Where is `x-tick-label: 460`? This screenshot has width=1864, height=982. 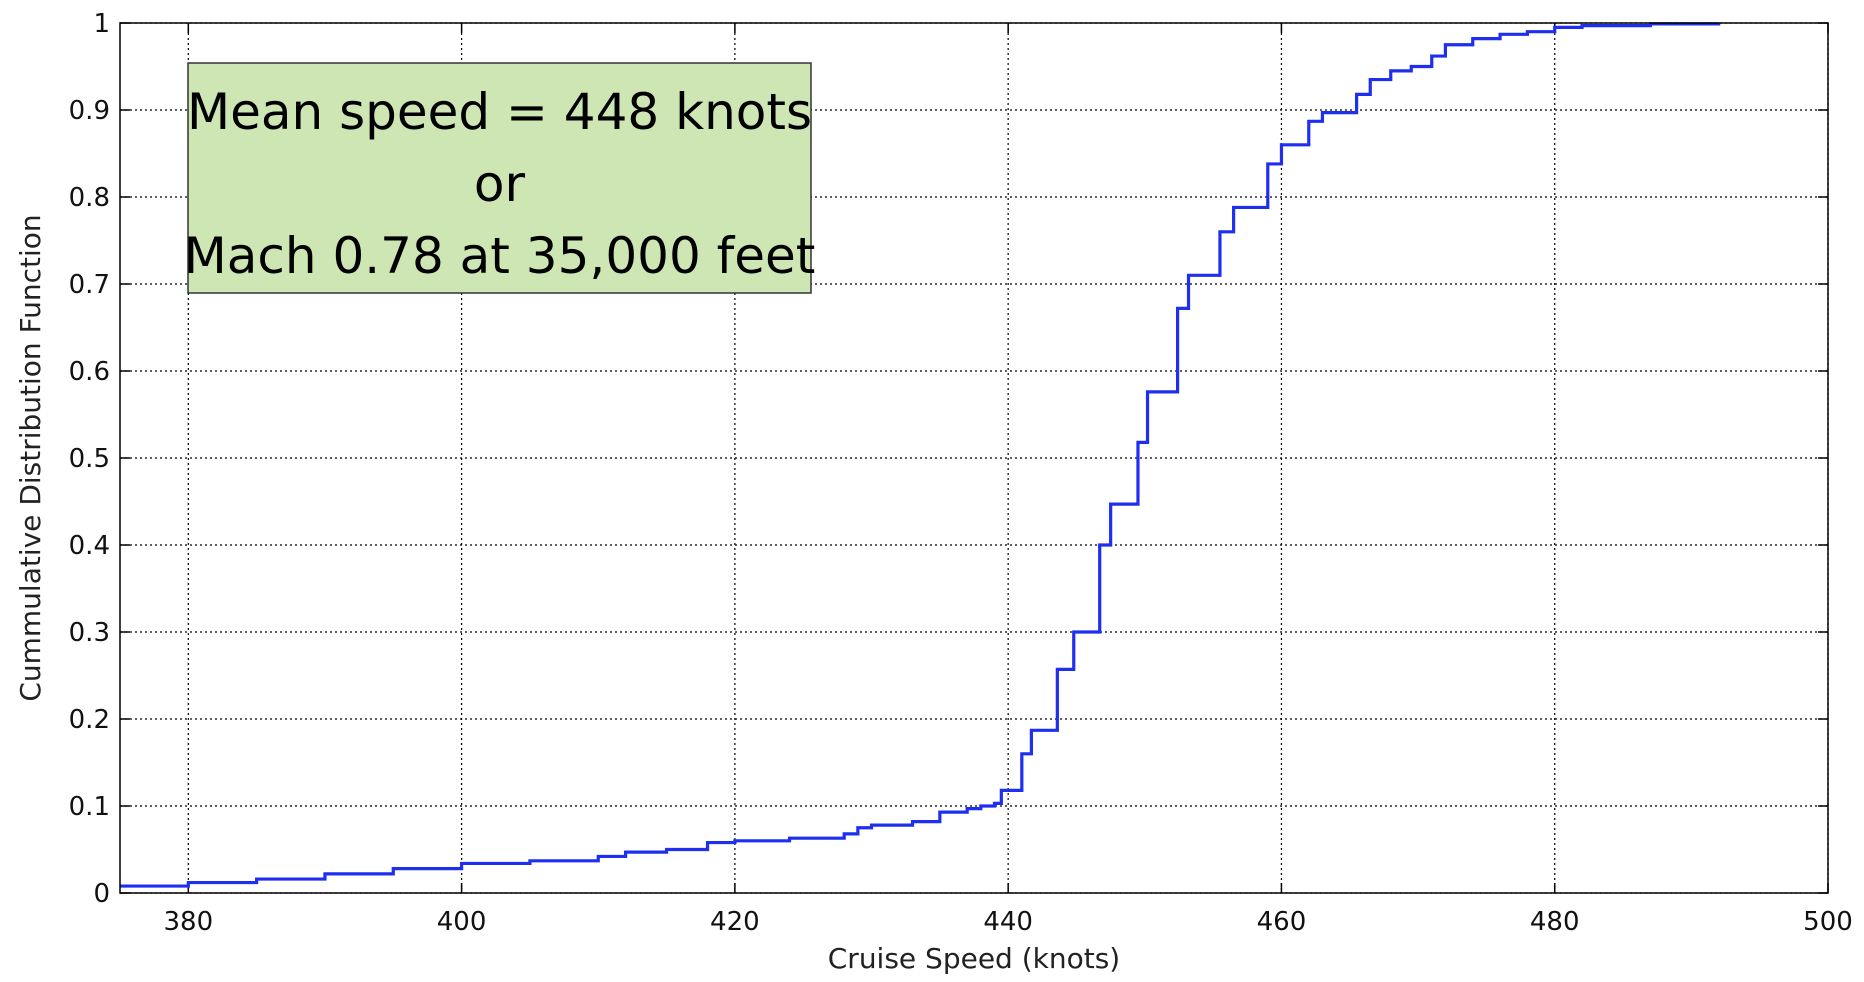 x-tick-label: 460 is located at coordinates (1282, 922).